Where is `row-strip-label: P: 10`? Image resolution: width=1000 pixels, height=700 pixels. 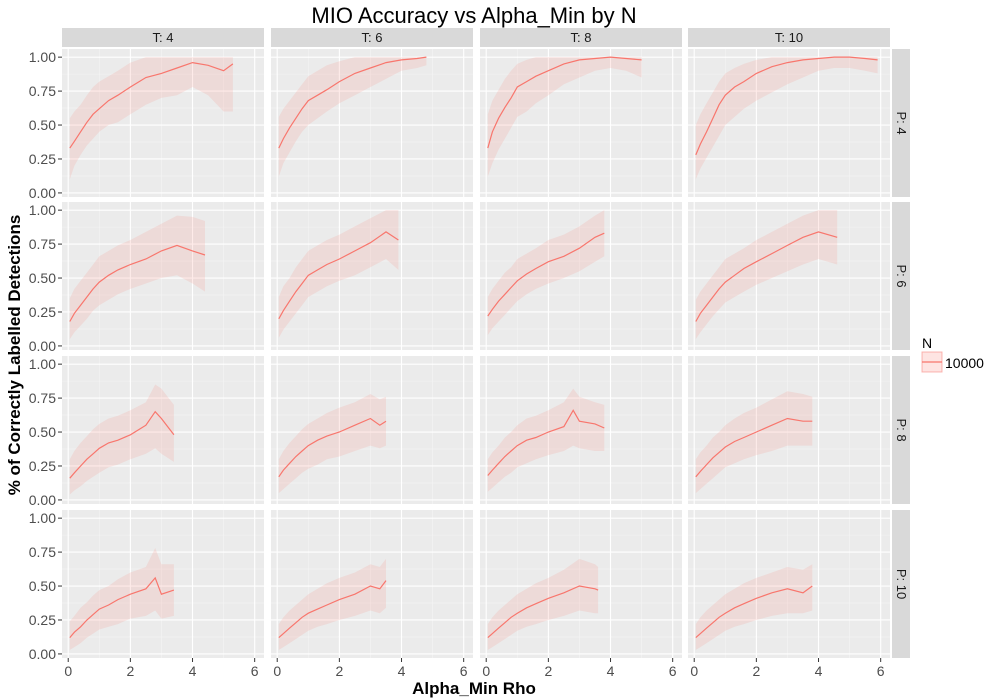 row-strip-label: P: 10 is located at coordinates (901, 584).